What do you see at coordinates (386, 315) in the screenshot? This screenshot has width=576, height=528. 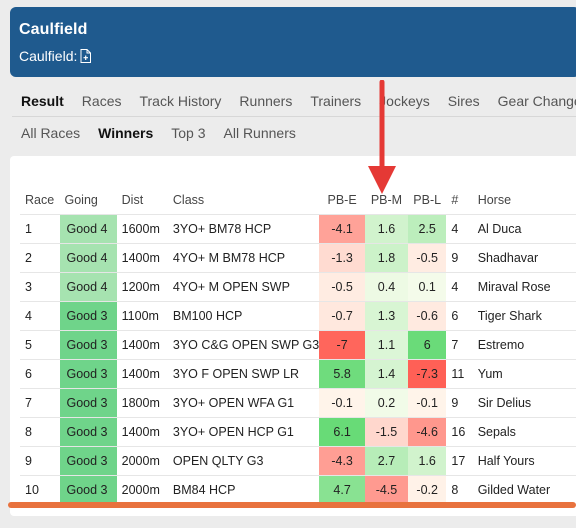 I see `cell-pb-m: 1.3` at bounding box center [386, 315].